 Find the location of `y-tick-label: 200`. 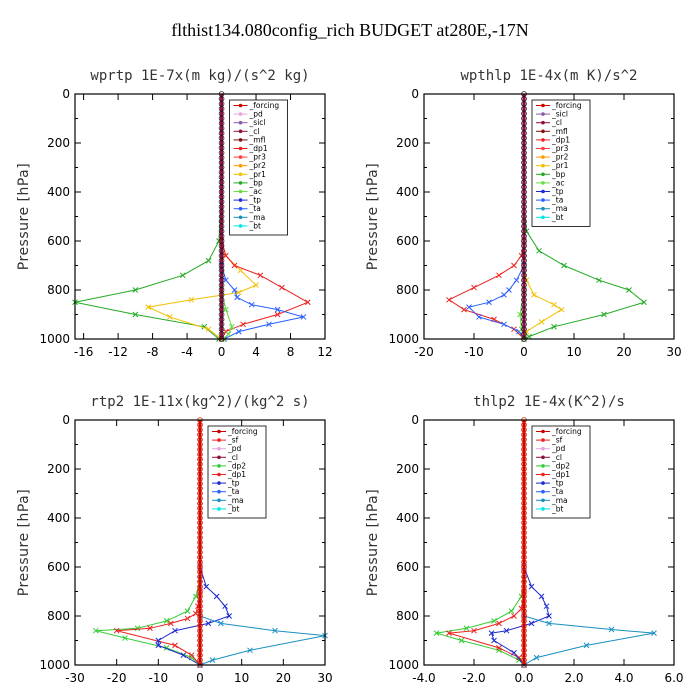

y-tick-label: 200 is located at coordinates (407, 469).